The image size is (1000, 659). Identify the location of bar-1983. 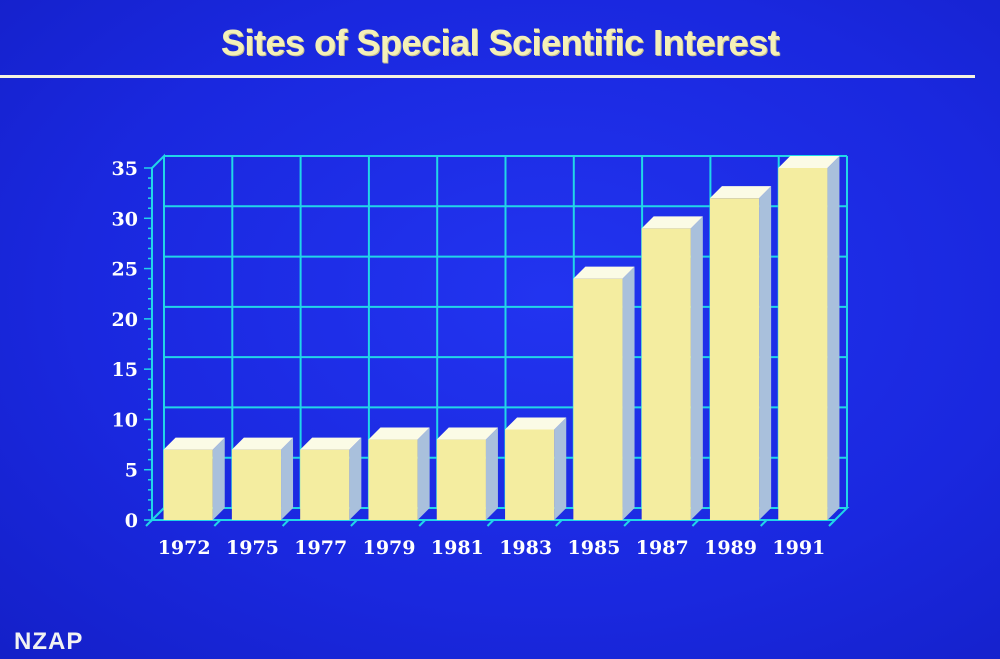
(536, 468).